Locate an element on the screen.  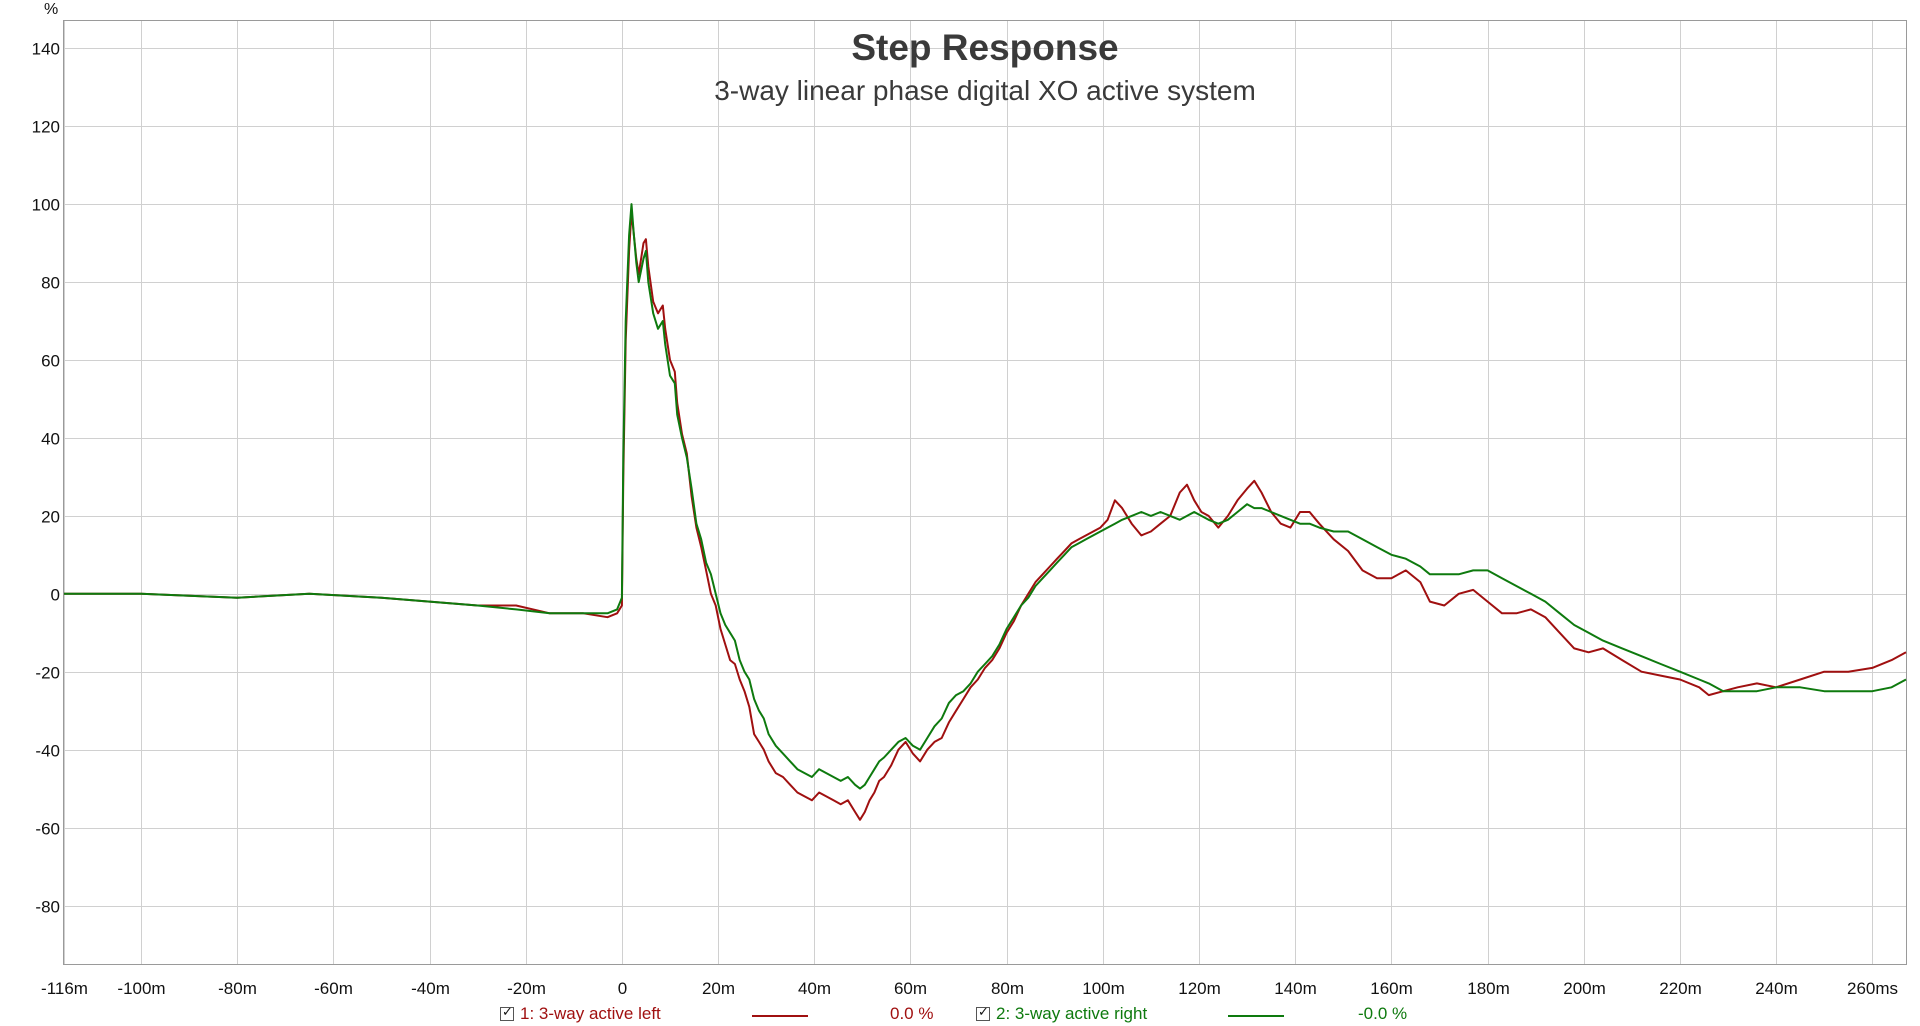
y-tick-label: 80 is located at coordinates (50, 283).